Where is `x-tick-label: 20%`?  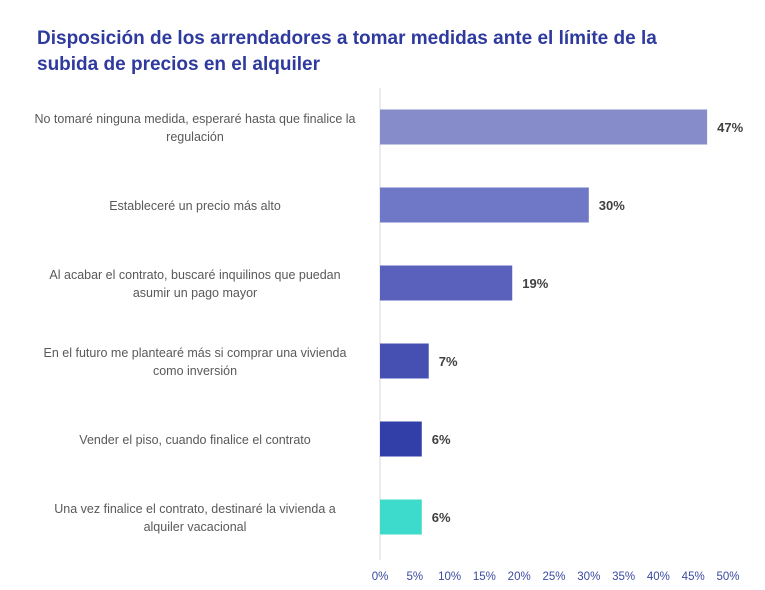 x-tick-label: 20% is located at coordinates (519, 577).